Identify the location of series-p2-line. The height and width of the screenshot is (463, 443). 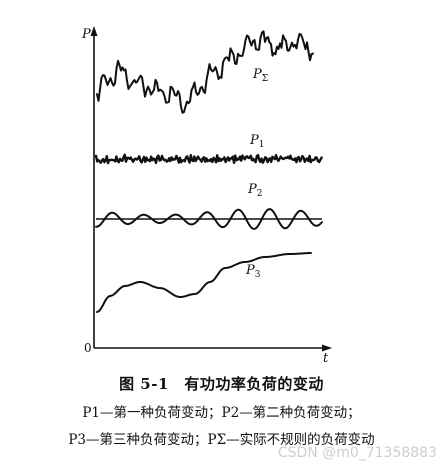
(209, 219).